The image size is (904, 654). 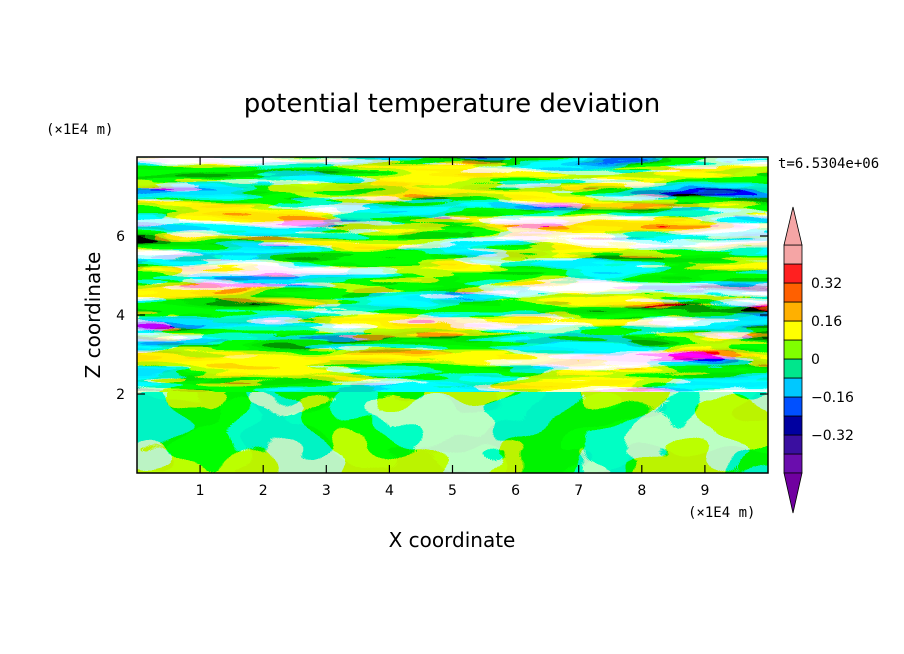 I want to click on x-tick-label: 4, so click(x=389, y=491).